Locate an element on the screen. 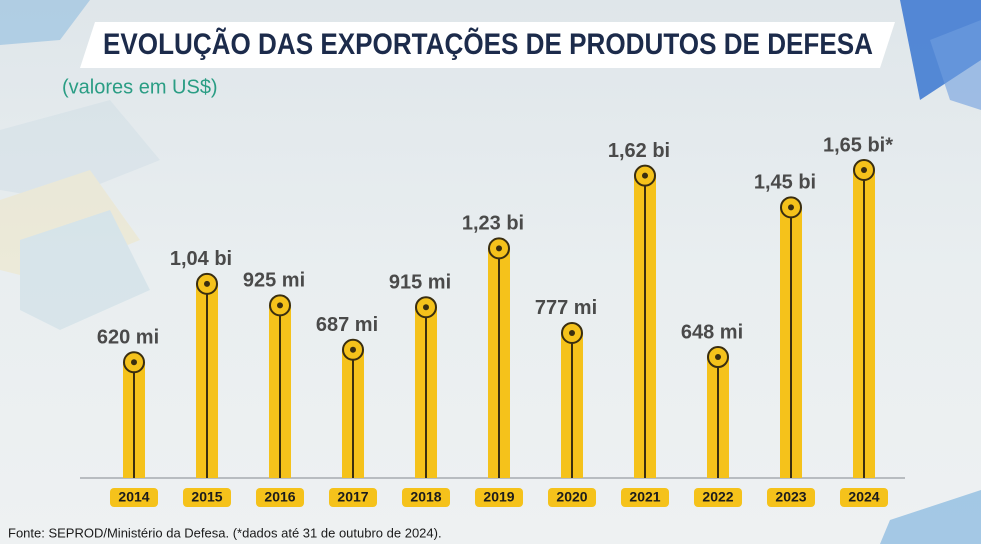  value-label: 620 mi is located at coordinates (128, 338).